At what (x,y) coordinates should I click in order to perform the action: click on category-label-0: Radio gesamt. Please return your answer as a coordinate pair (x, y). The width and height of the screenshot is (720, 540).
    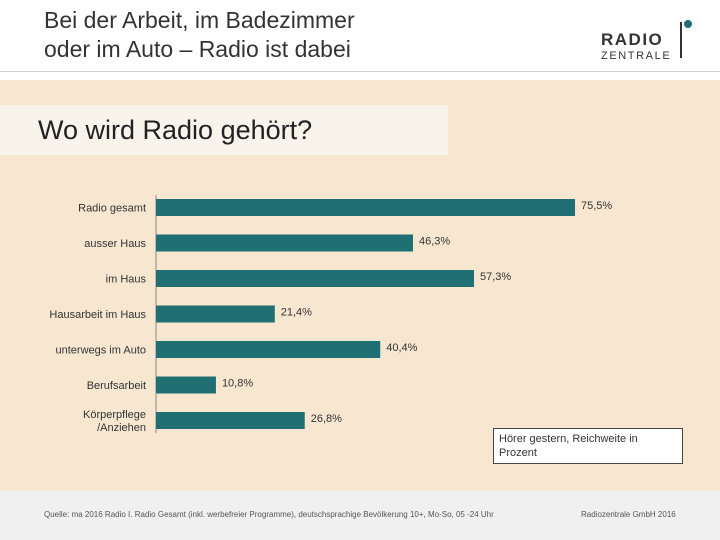
    Looking at the image, I should click on (112, 209).